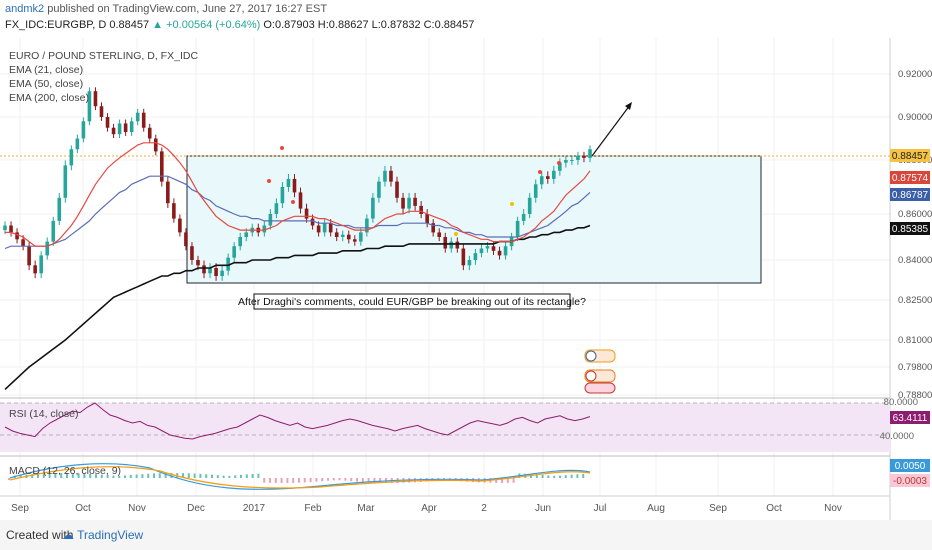 The height and width of the screenshot is (550, 932). I want to click on event-badges, so click(600, 371).